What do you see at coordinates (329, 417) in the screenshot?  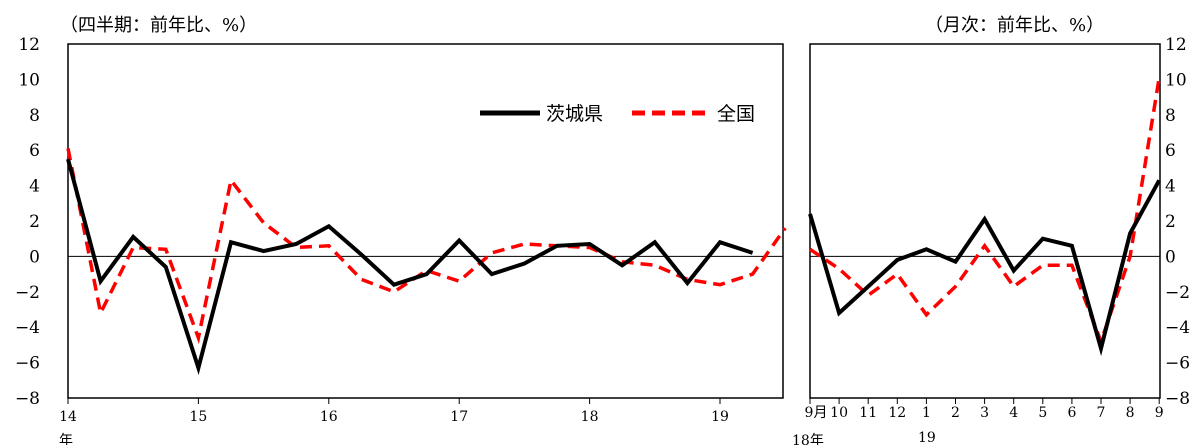 I see `left-x-tick-label: 16` at bounding box center [329, 417].